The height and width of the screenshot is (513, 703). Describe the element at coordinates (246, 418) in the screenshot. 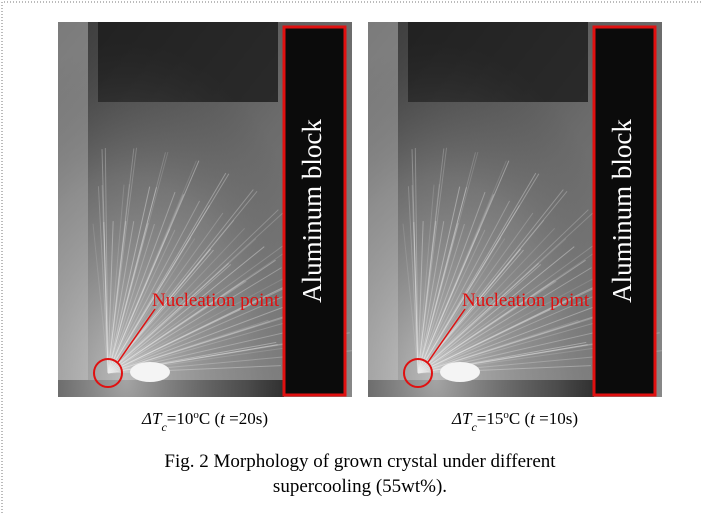

I see `caption-part: =20s)` at that location.